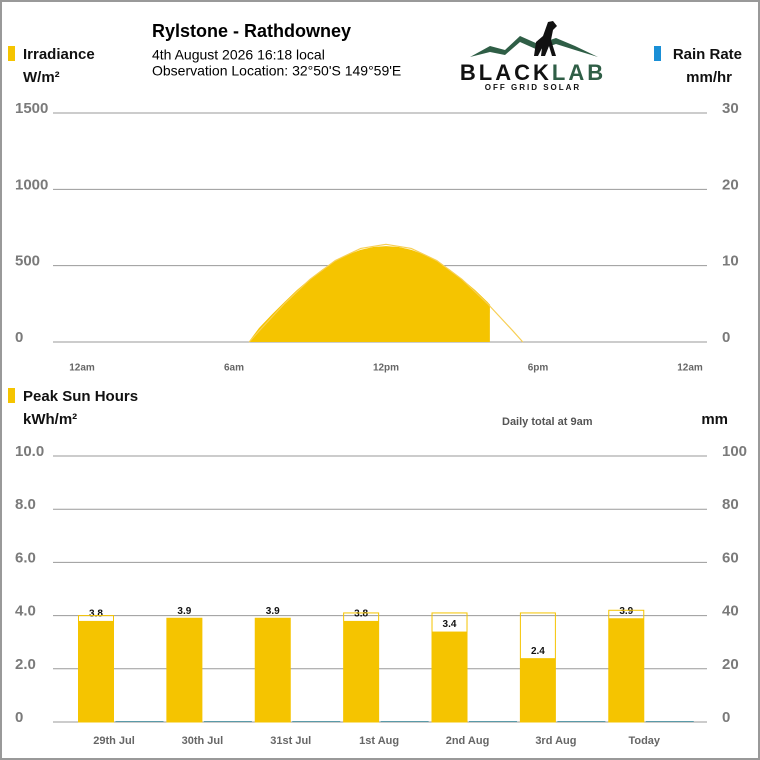  What do you see at coordinates (80, 396) in the screenshot?
I see `legend-label: Peak Sun Hours` at bounding box center [80, 396].